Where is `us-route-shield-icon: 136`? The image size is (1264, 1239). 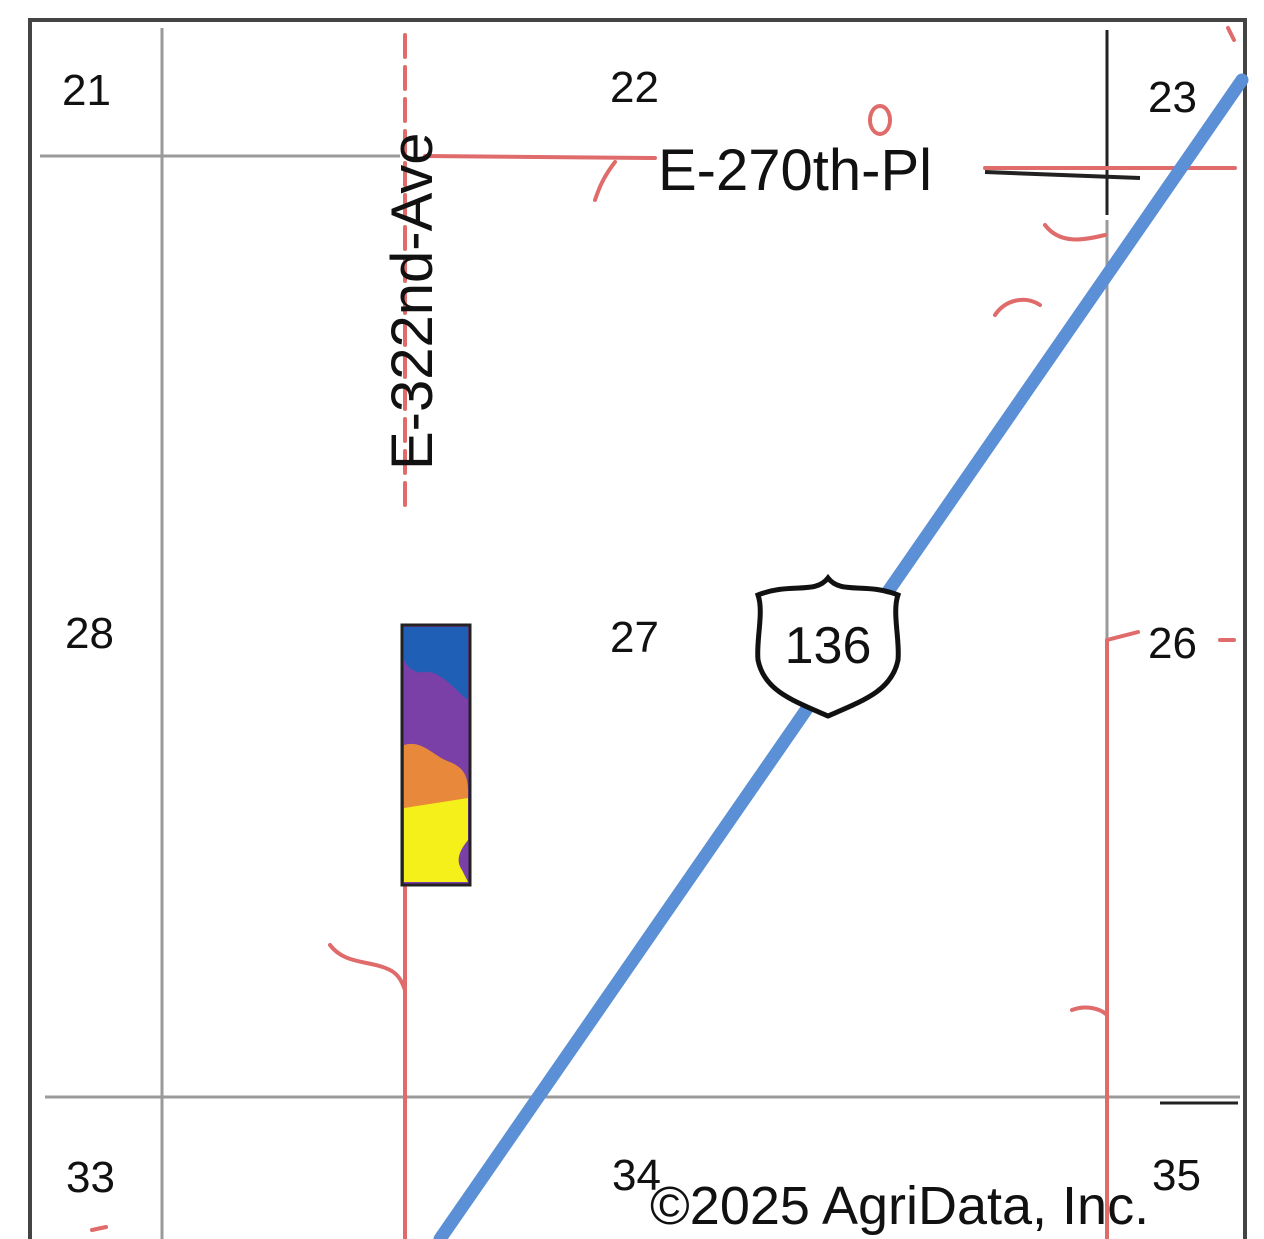
us-route-shield-icon: 136 is located at coordinates (828, 646).